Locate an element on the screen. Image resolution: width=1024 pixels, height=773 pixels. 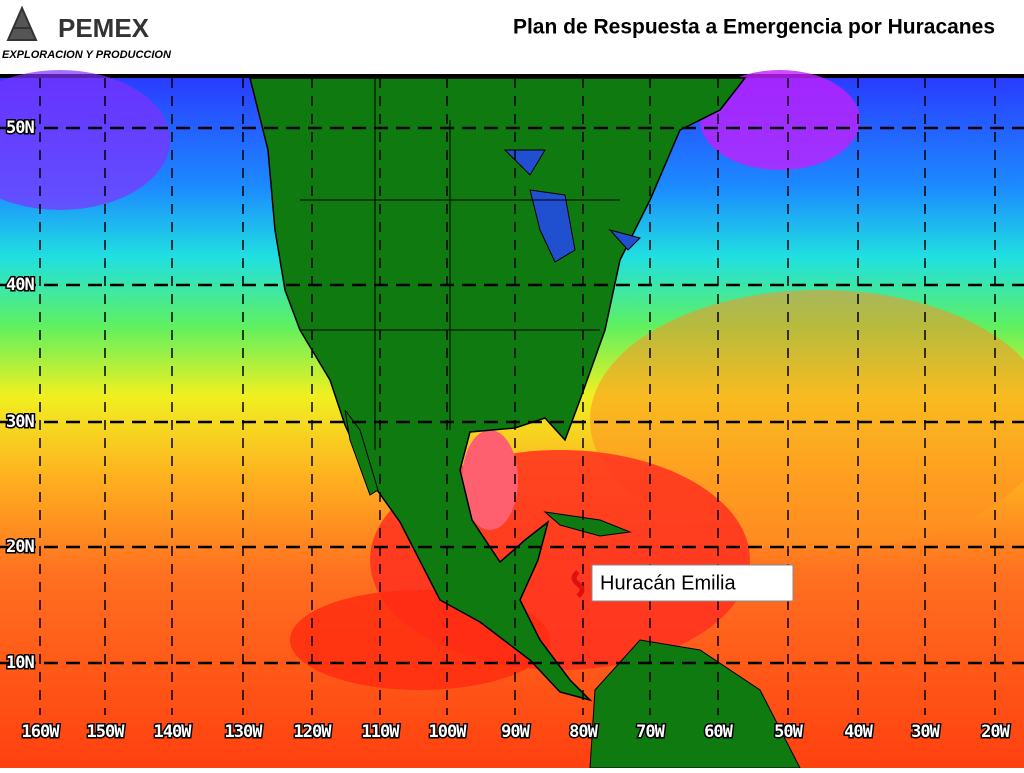
latitude-label: 30N is located at coordinates (20, 422).